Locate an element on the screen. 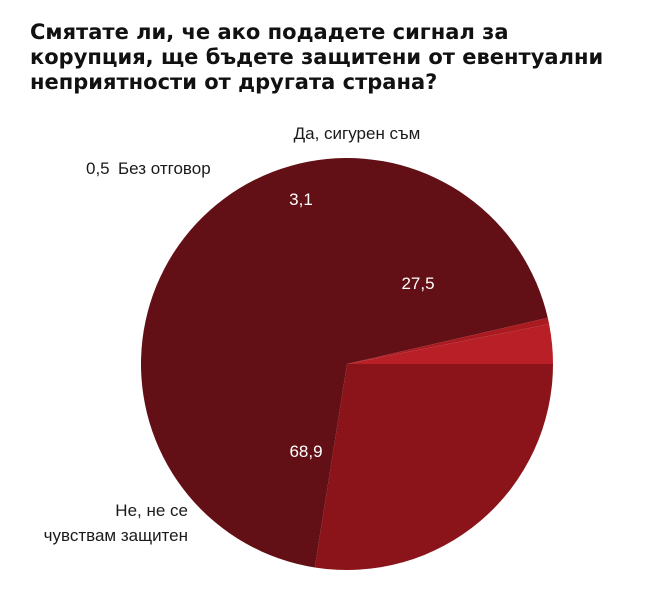  value-label-small-slice: 3,1 is located at coordinates (301, 199).